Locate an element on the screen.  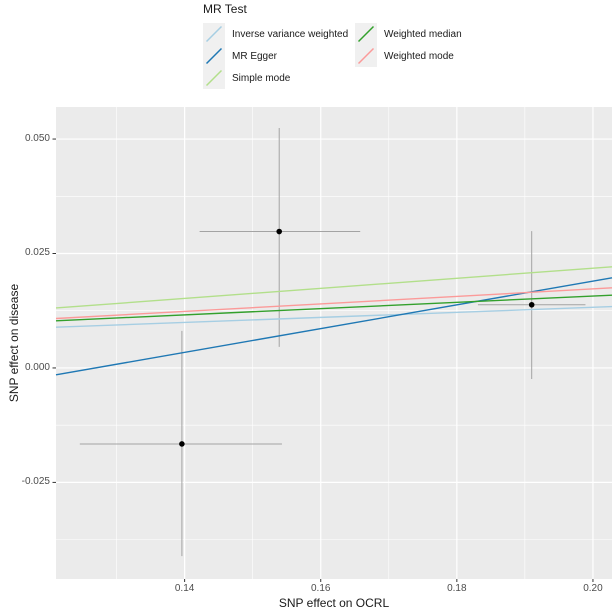
y-tick-label-0.050: 0.050 is located at coordinates (37, 139).